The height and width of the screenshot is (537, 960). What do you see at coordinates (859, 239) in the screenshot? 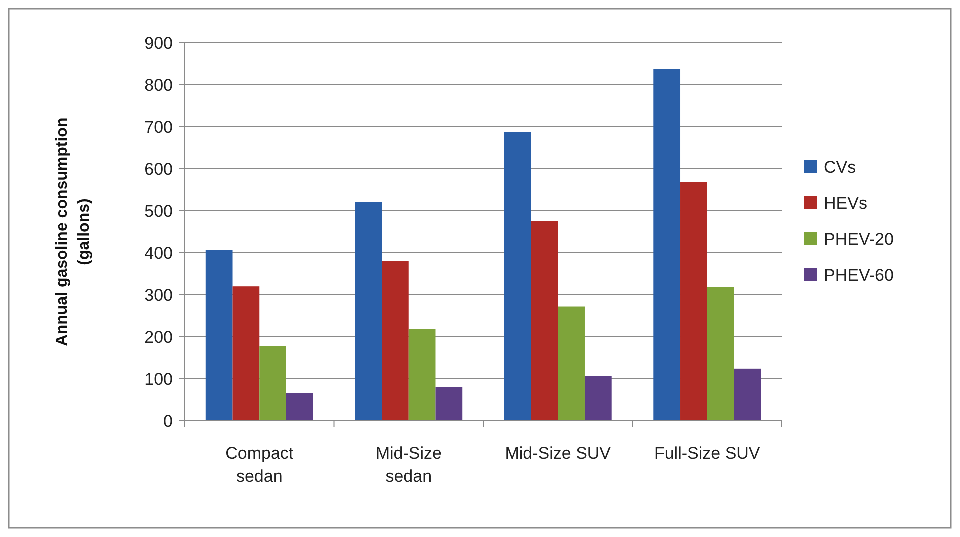
I see `legend-label: PHEV-20` at bounding box center [859, 239].